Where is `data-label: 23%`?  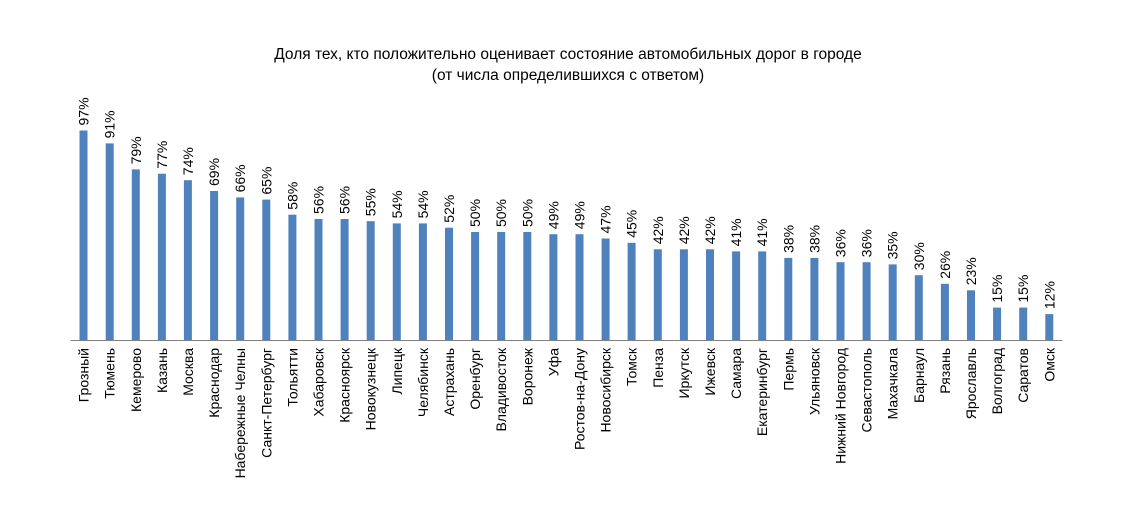
data-label: 23% is located at coordinates (971, 271).